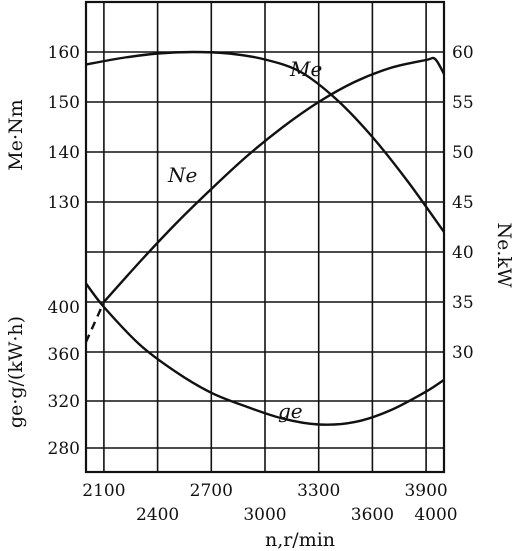 The width and height of the screenshot is (514, 551). I want to click on y-right-tick-label: 40, so click(463, 253).